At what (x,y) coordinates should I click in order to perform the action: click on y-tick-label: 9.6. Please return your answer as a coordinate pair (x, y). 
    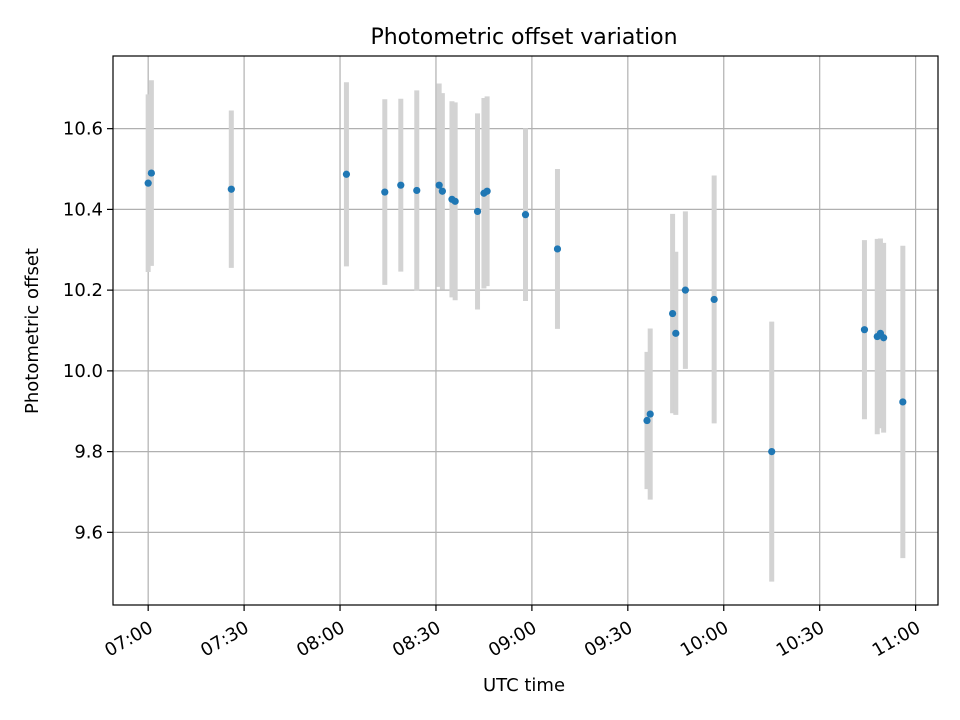
    Looking at the image, I should click on (88, 532).